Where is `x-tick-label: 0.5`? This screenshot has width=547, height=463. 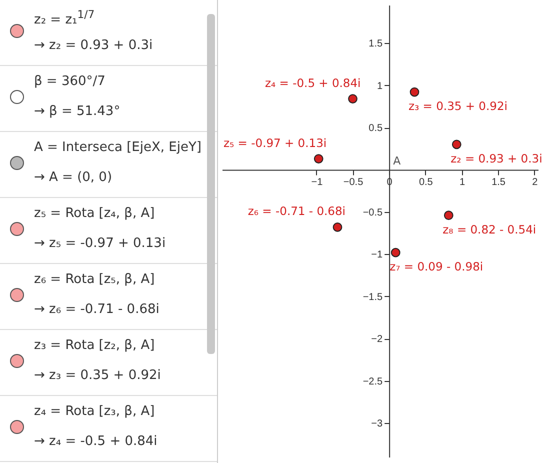 x-tick-label: 0.5 is located at coordinates (426, 182).